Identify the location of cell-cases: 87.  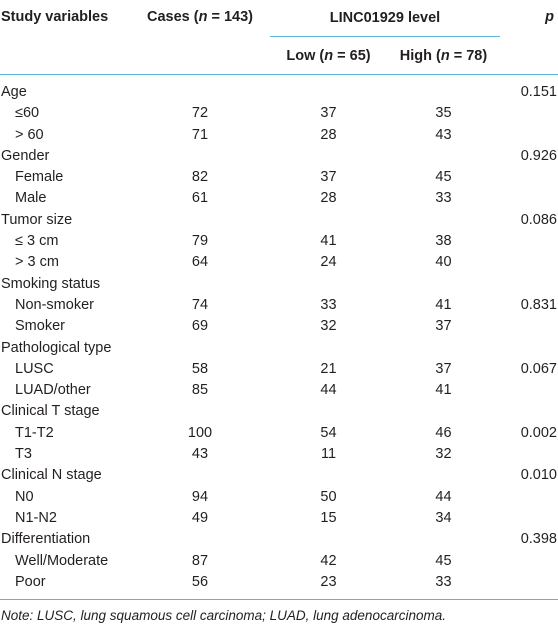
(200, 560).